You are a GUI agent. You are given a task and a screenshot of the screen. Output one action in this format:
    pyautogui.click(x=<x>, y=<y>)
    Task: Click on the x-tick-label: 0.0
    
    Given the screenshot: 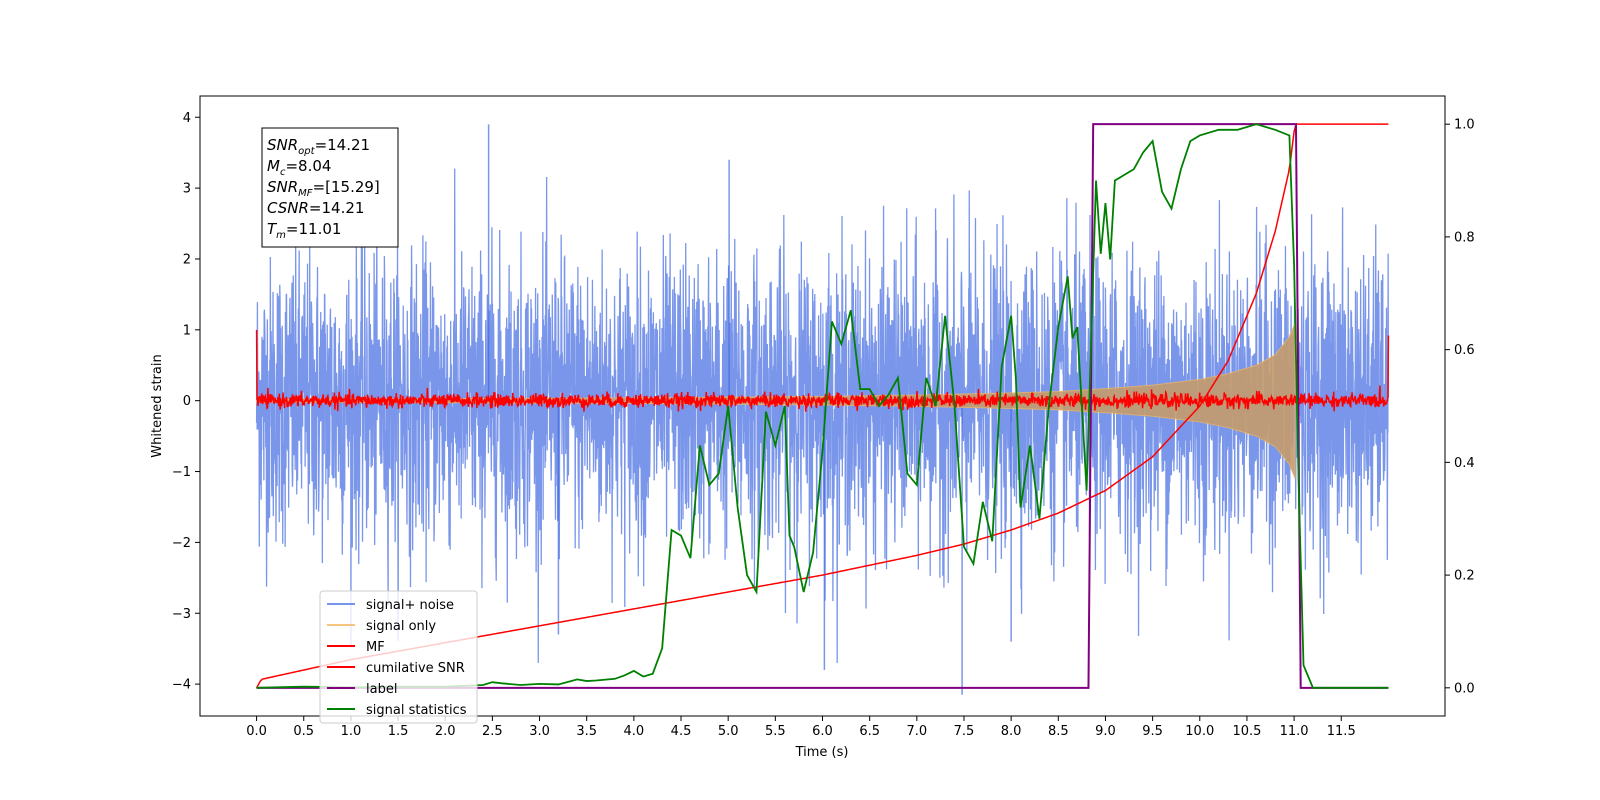 What is the action you would take?
    pyautogui.click(x=256, y=731)
    